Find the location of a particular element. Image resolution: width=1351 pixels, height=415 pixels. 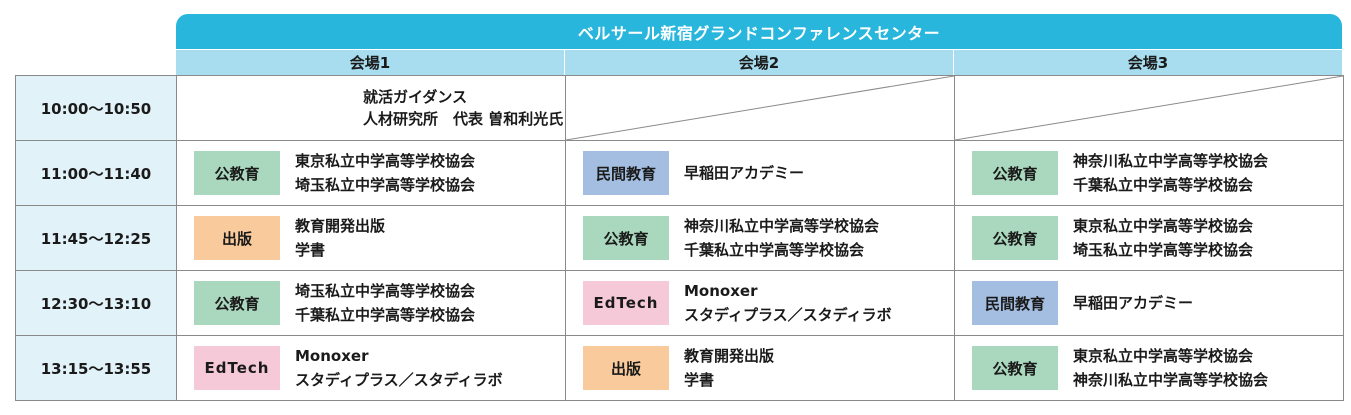

hall-2-header: 会場2 is located at coordinates (759, 62).